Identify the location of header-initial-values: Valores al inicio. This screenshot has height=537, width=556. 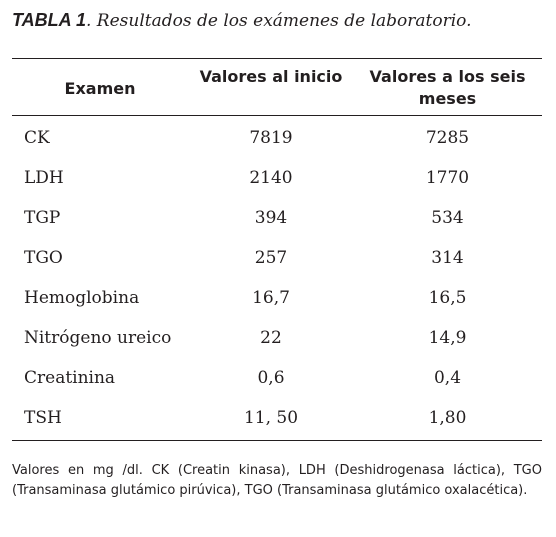
(271, 76).